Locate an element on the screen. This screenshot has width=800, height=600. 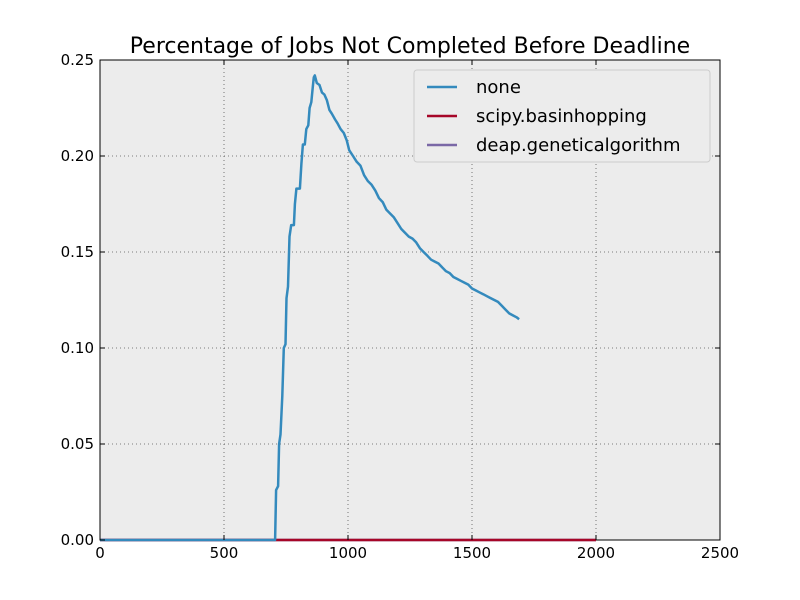
legend-label: deap.geneticalgorithm is located at coordinates (578, 145).